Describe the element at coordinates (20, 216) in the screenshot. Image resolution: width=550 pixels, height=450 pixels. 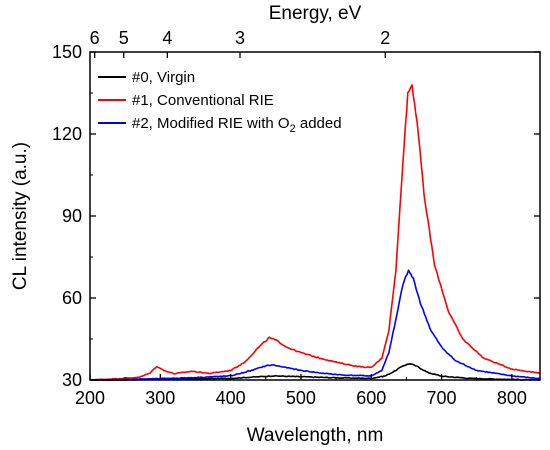
I see `y-axis-label: CL intensity (a.u.)` at that location.